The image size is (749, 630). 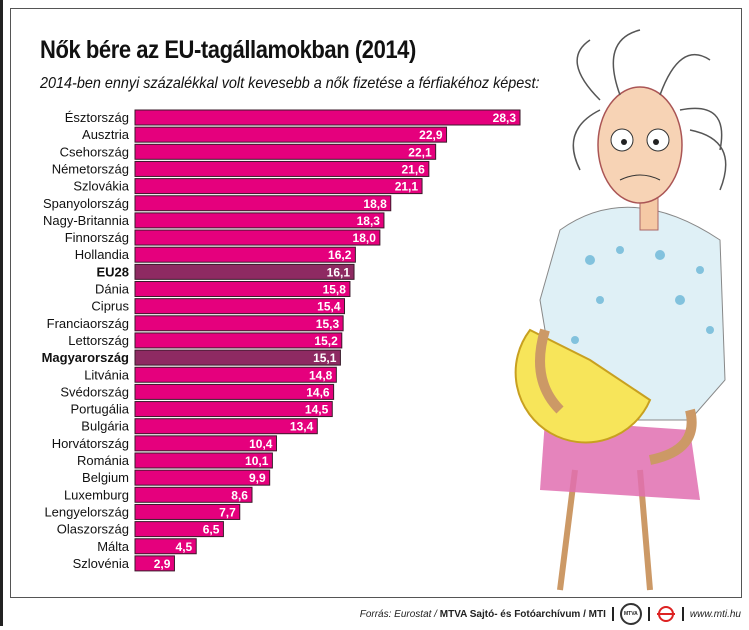 I want to click on category-label: Franciaország, so click(x=88, y=323).